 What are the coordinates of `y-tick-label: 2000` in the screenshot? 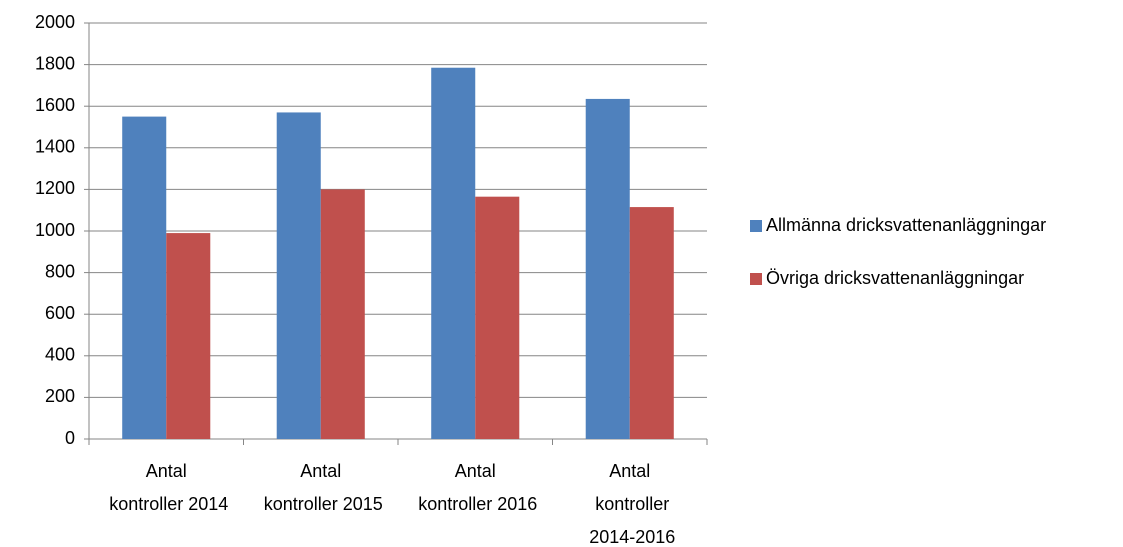 It's located at (55, 22).